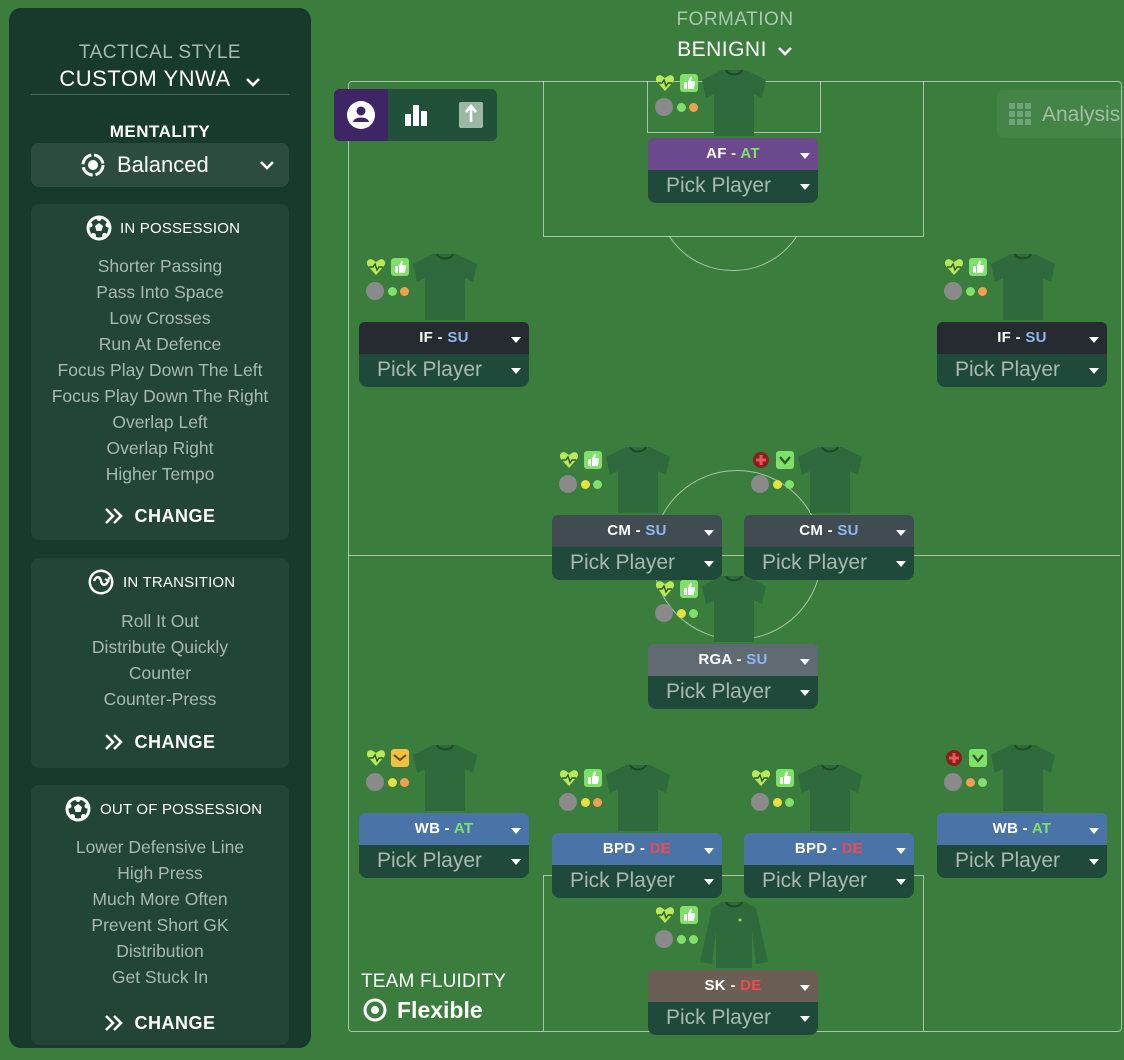 The height and width of the screenshot is (1060, 1124). What do you see at coordinates (715, 659) in the screenshot?
I see `position-code: RGA` at bounding box center [715, 659].